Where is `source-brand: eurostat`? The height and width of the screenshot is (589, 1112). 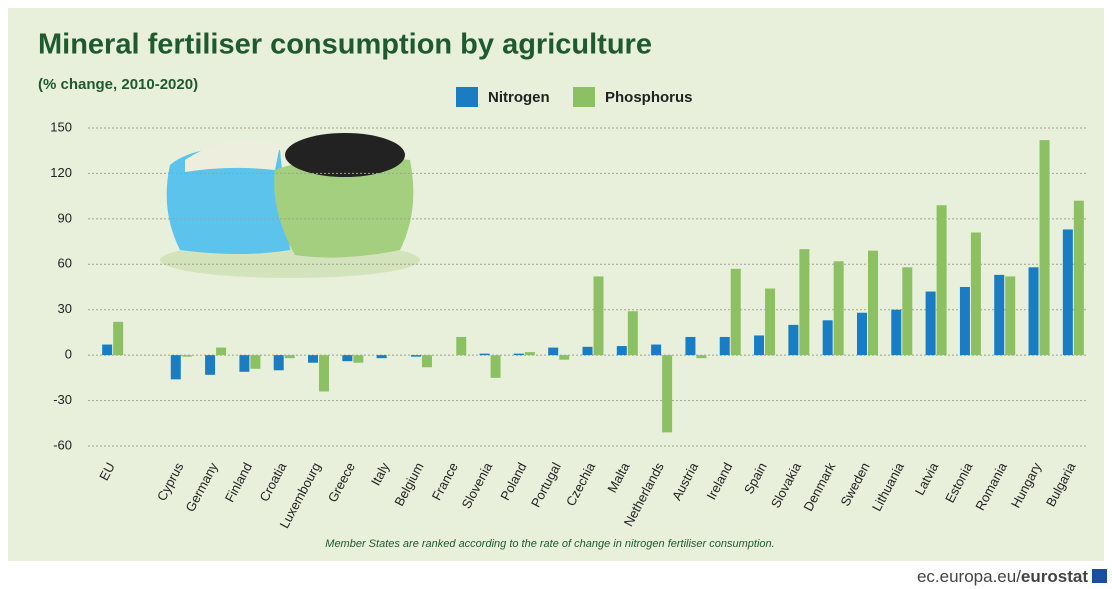 source-brand: eurostat is located at coordinates (1054, 576).